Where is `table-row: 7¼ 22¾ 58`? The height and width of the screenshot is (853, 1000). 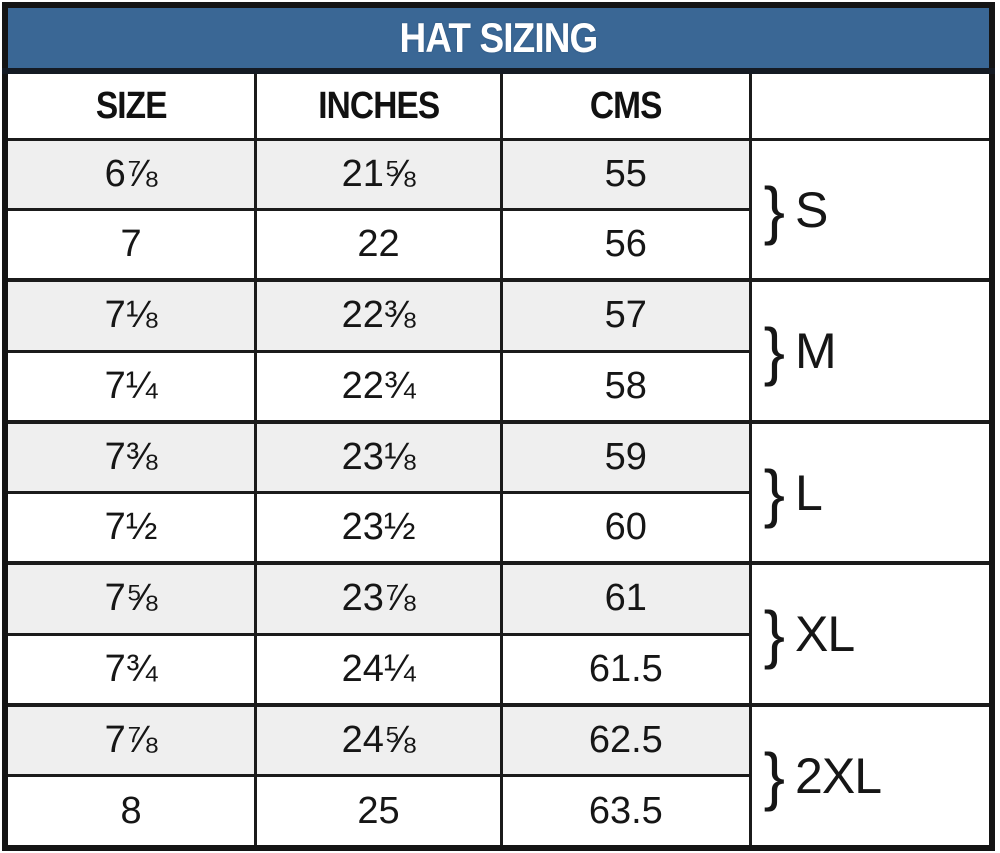
table-row: 7¼ 22¾ 58 is located at coordinates (497, 386).